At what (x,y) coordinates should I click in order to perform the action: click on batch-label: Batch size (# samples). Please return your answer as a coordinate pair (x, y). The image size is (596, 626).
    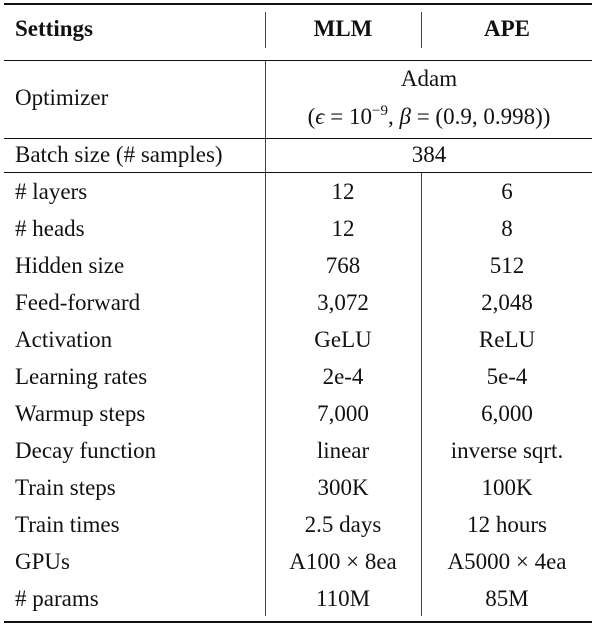
    Looking at the image, I should click on (119, 154).